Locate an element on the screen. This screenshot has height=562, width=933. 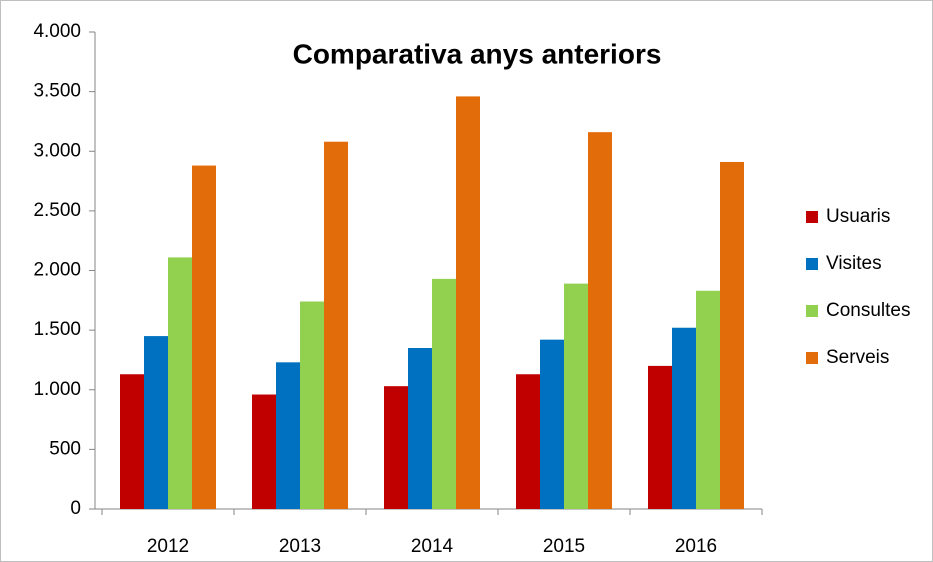
chart-title: Comparativa anys anteriors is located at coordinates (477, 53).